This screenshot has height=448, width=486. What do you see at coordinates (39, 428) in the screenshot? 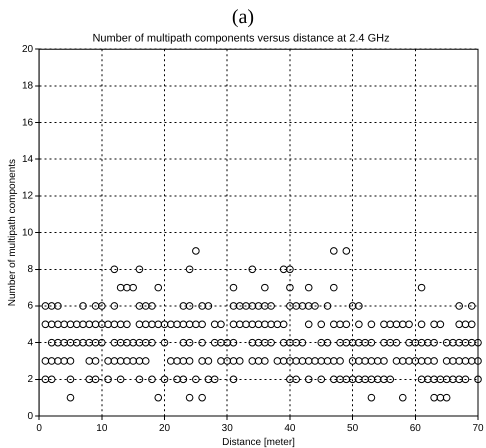
I see `x-tick-label: 0` at bounding box center [39, 428].